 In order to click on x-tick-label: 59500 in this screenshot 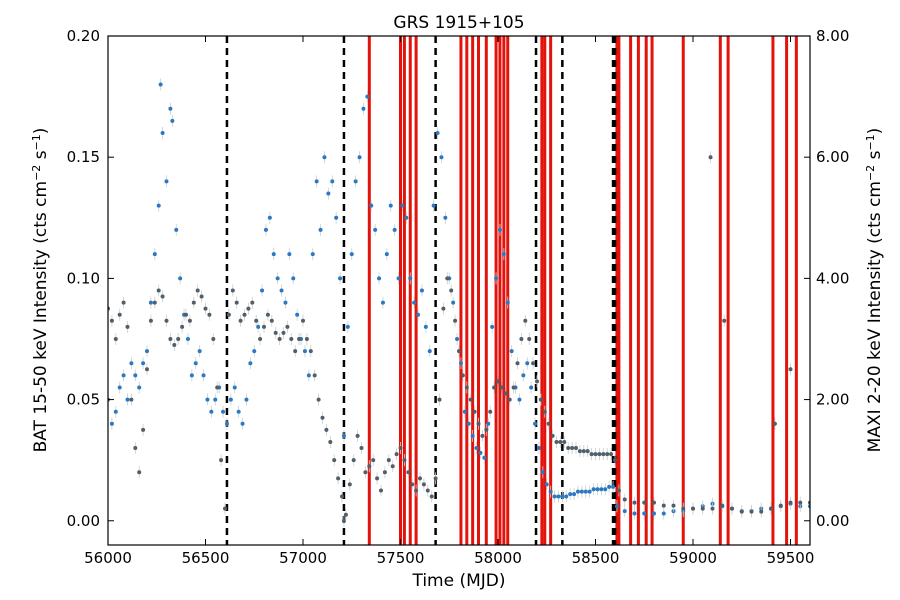, I will do `click(791, 558)`.